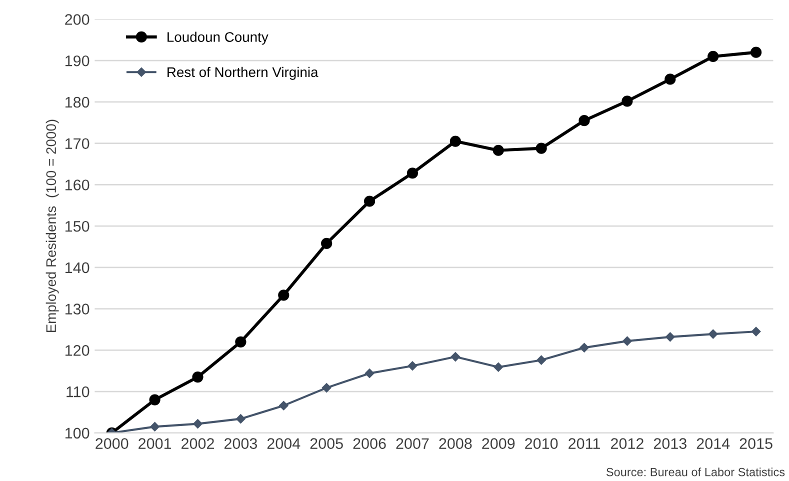 The height and width of the screenshot is (481, 789). Describe the element at coordinates (155, 443) in the screenshot. I see `x-tick-label: 2001` at that location.